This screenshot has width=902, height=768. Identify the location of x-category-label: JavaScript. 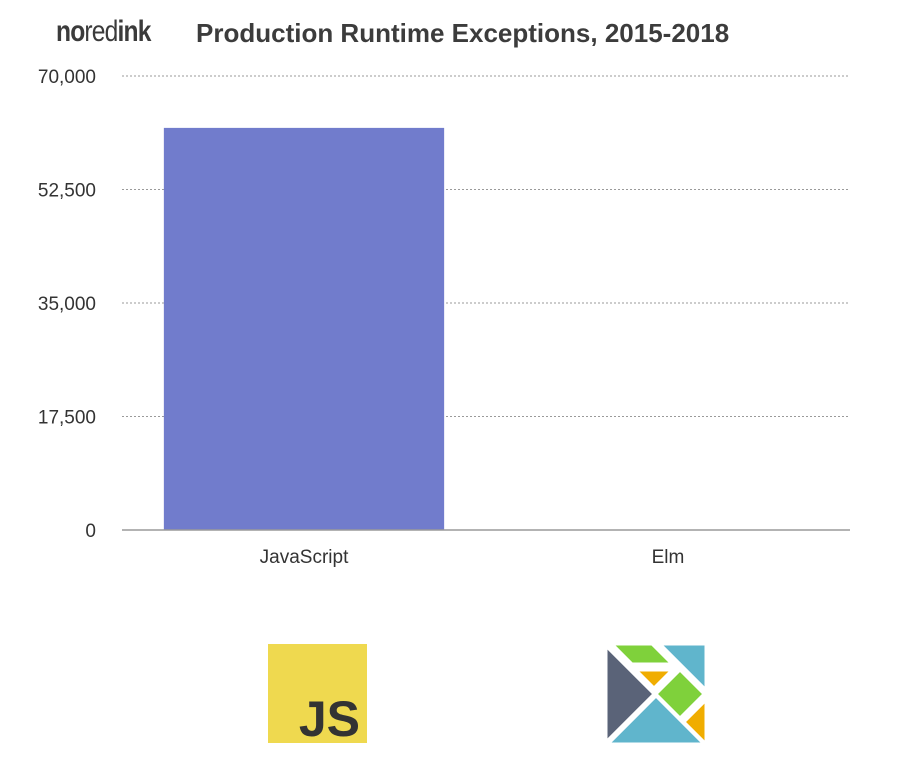
(304, 557).